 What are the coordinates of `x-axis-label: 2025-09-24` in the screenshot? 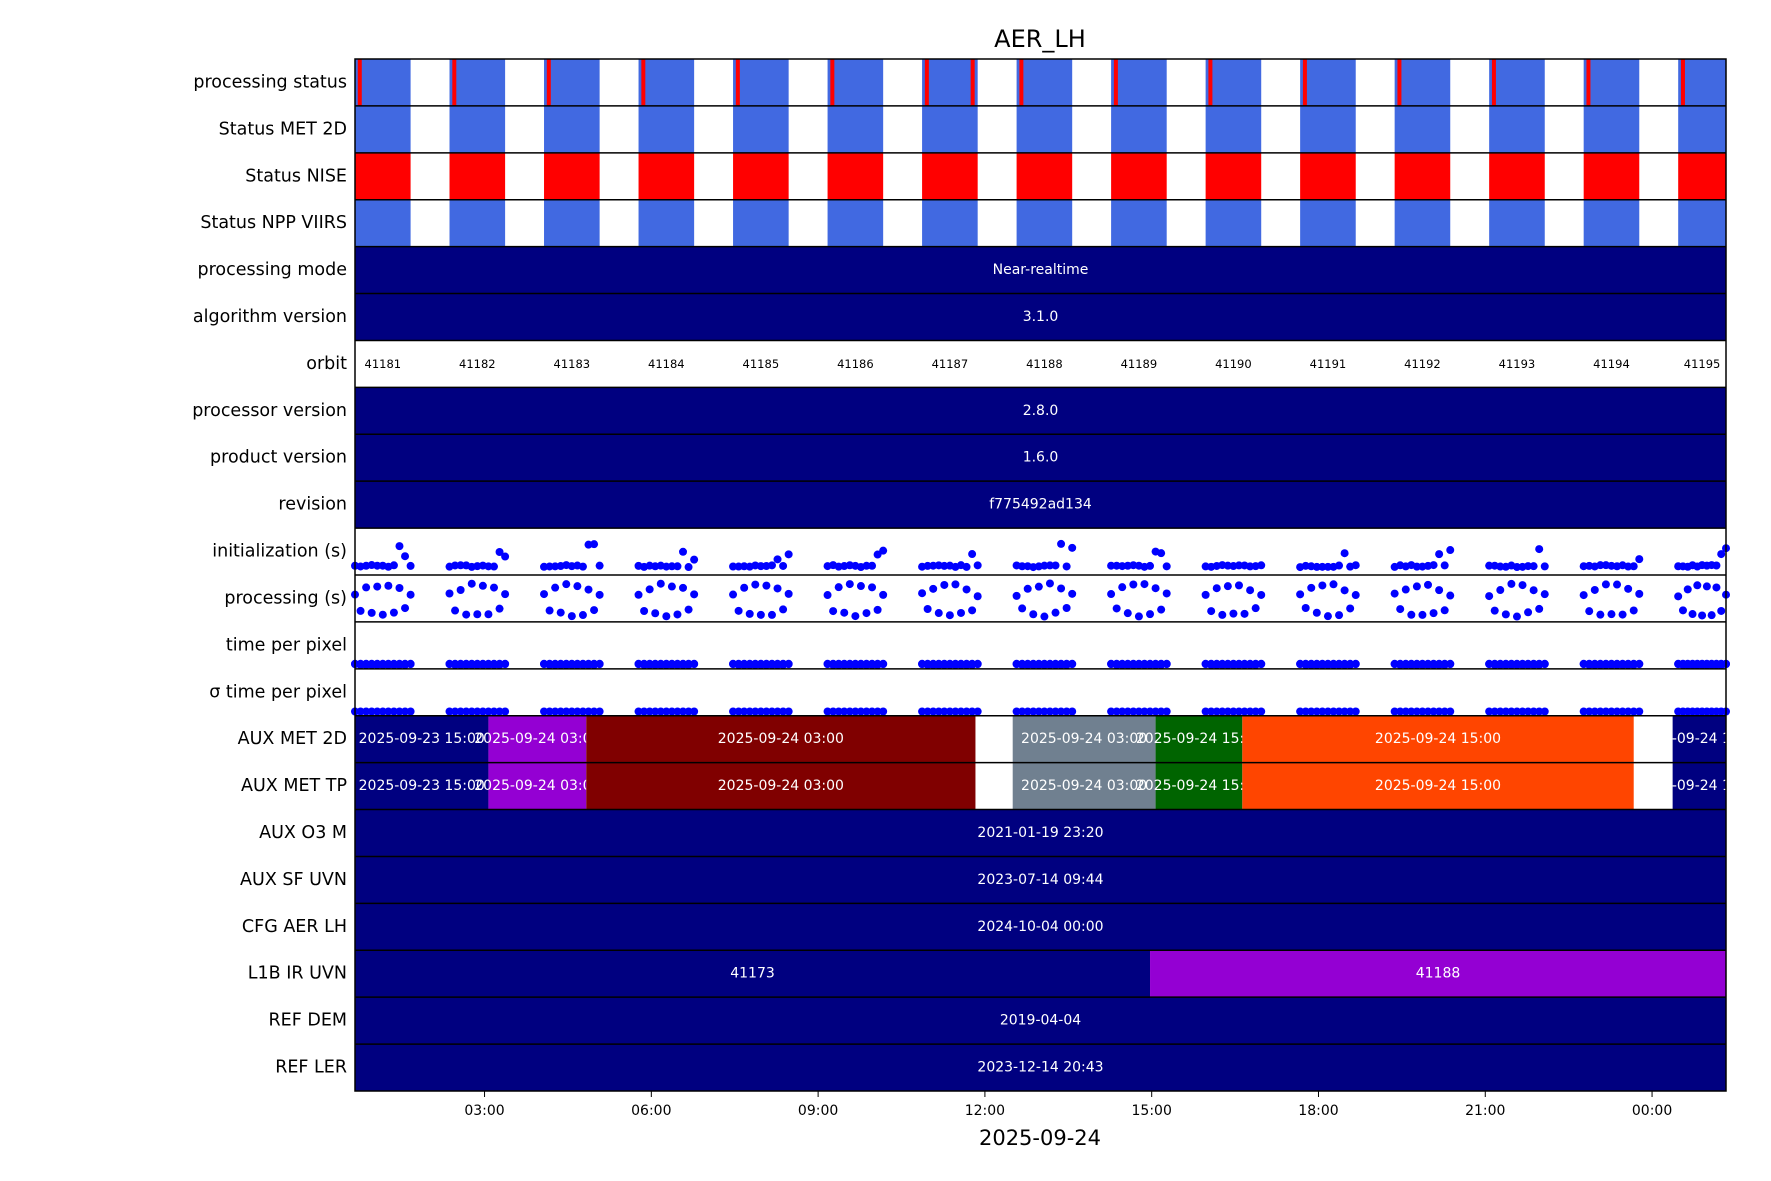 It's located at (1040, 1138).